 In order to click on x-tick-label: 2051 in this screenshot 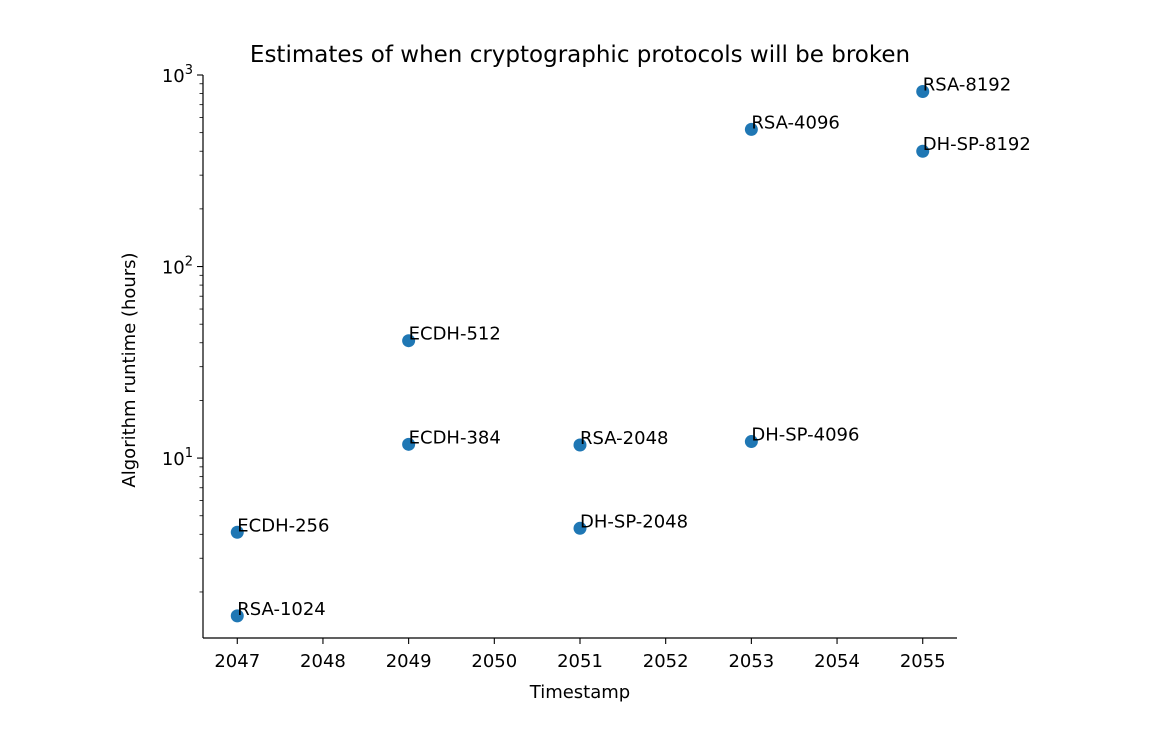, I will do `click(580, 661)`.